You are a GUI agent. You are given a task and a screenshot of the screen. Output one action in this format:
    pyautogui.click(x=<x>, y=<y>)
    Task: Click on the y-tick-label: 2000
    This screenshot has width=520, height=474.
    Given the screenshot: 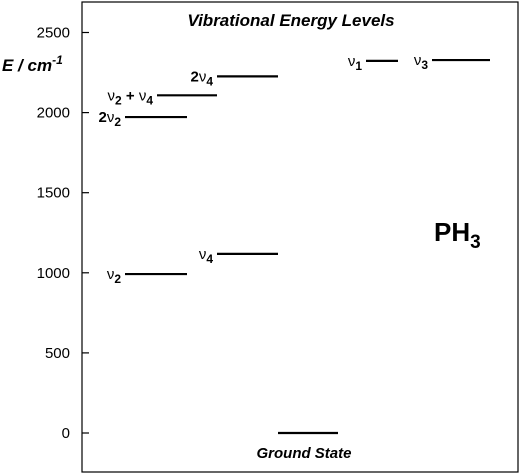 What is the action you would take?
    pyautogui.click(x=53, y=113)
    